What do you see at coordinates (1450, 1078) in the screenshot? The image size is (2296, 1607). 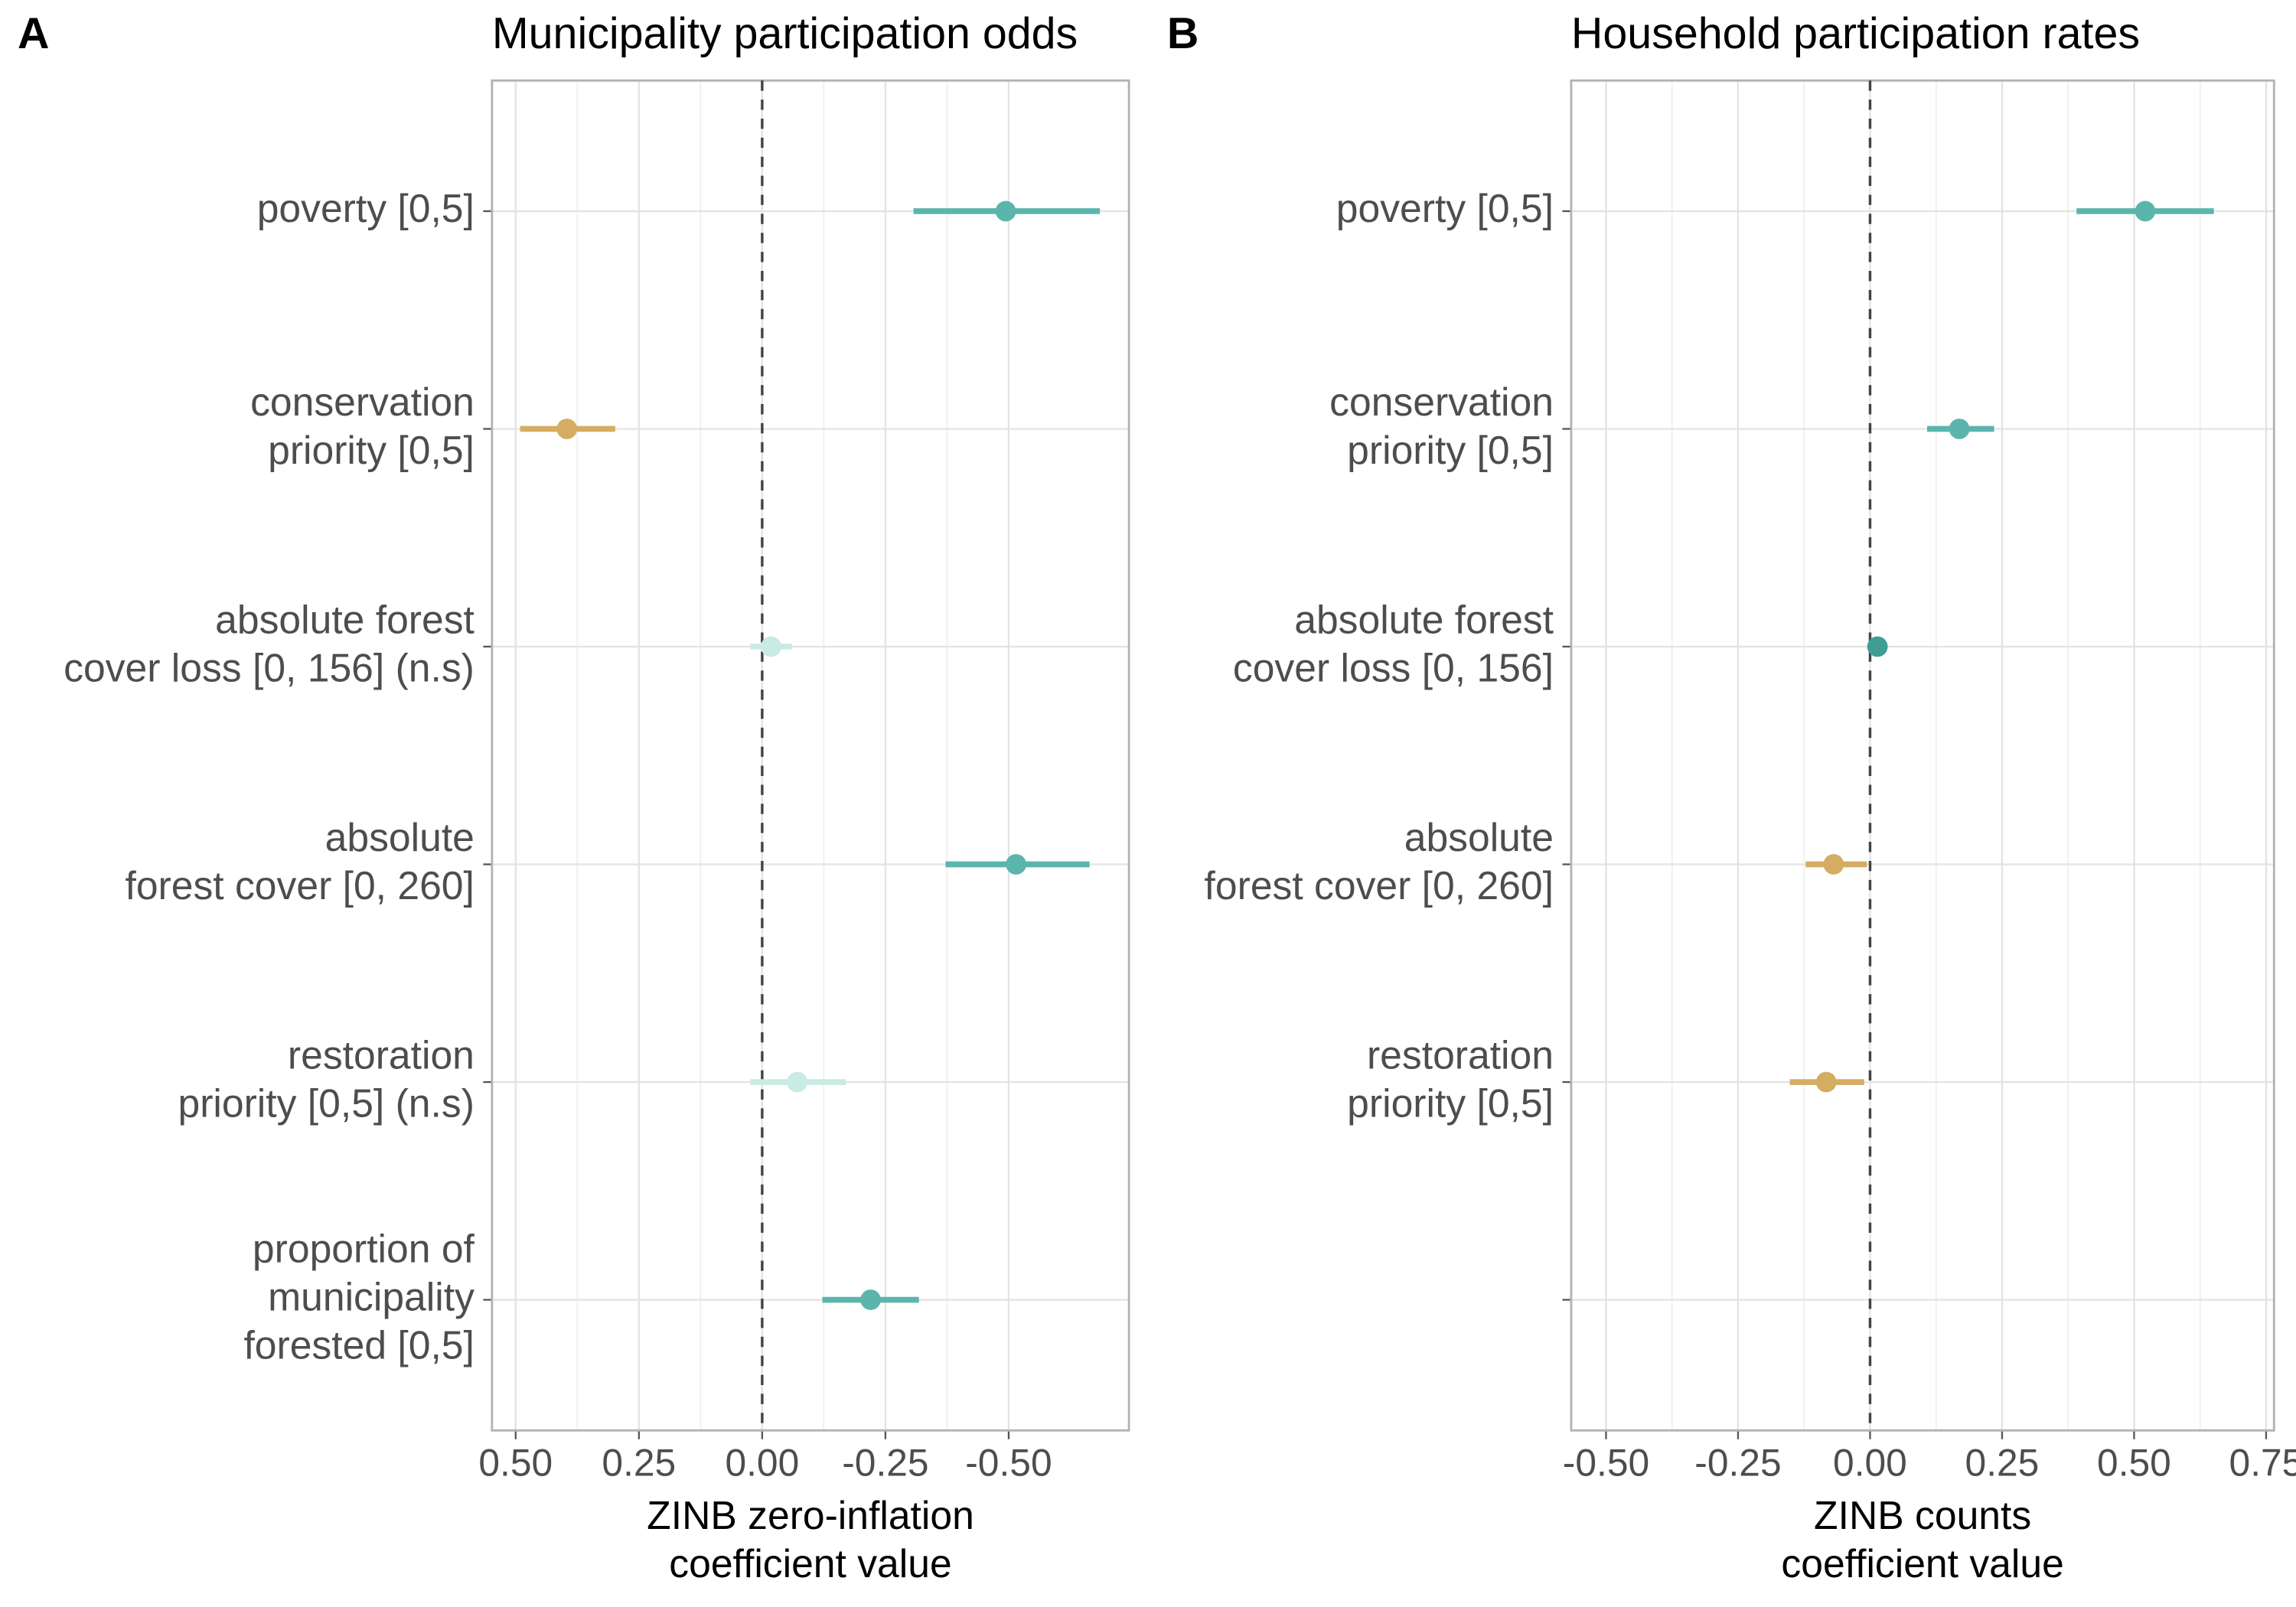 I see `y-tick-label: restoration priority [0,5]` at bounding box center [1450, 1078].